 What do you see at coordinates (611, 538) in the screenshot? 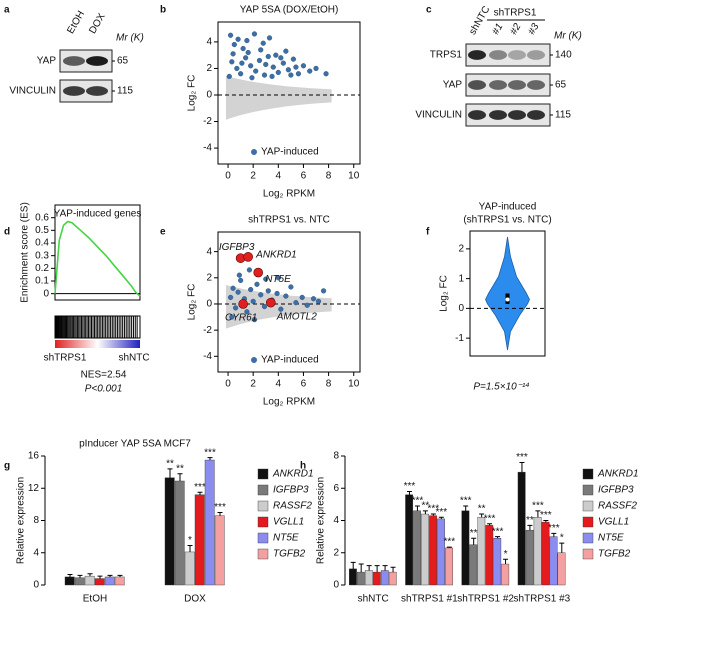
I see `legend-label: NT5E` at bounding box center [611, 538].